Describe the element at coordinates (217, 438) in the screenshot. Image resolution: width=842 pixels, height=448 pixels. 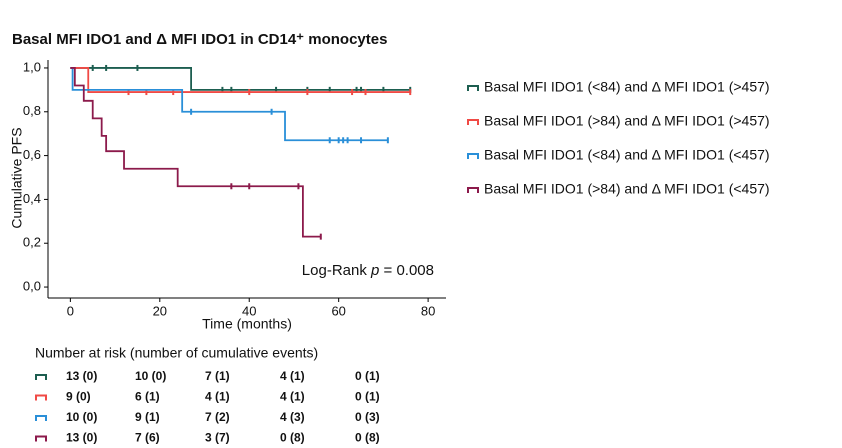
I see `risk-cell: 3 (7)` at that location.